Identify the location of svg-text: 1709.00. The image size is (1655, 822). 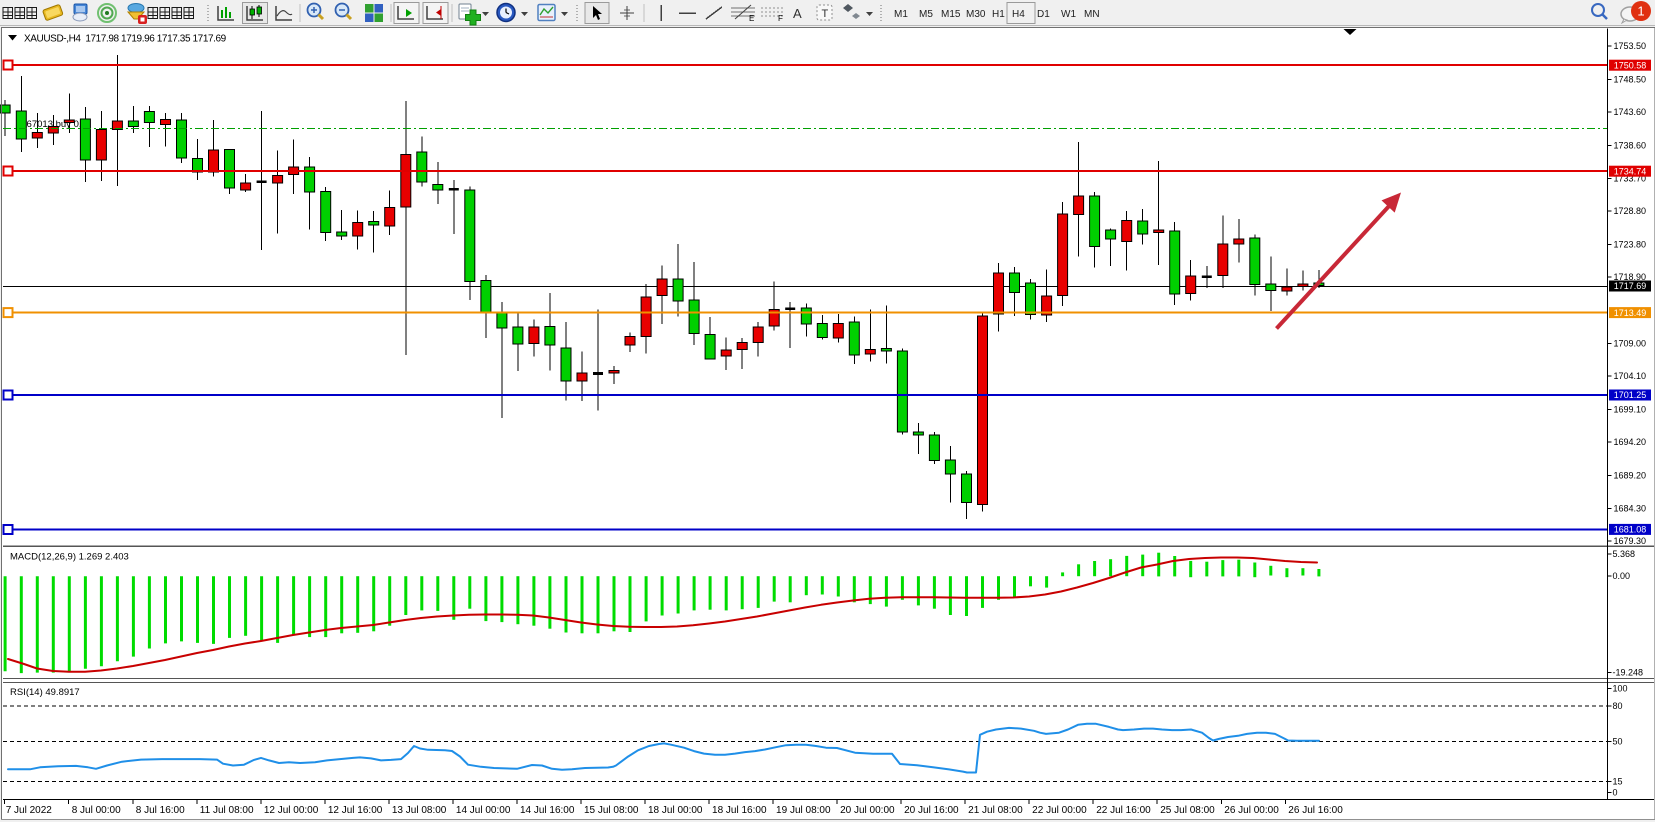
(1630, 343).